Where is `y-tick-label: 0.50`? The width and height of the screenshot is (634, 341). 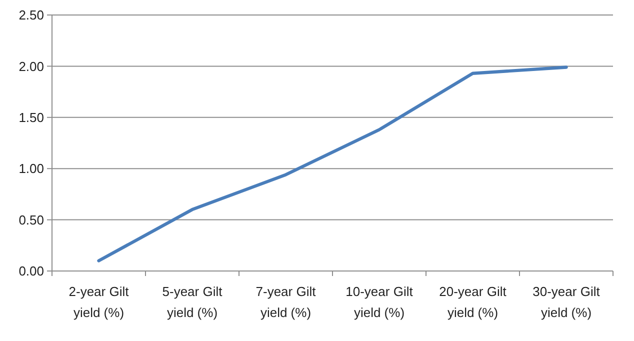 y-tick-label: 0.50 is located at coordinates (31, 220).